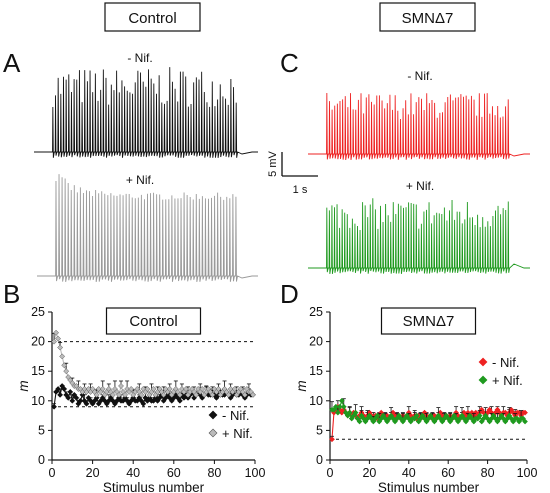 The height and width of the screenshot is (493, 550). Describe the element at coordinates (11, 294) in the screenshot. I see `panel-letter-b: B` at that location.